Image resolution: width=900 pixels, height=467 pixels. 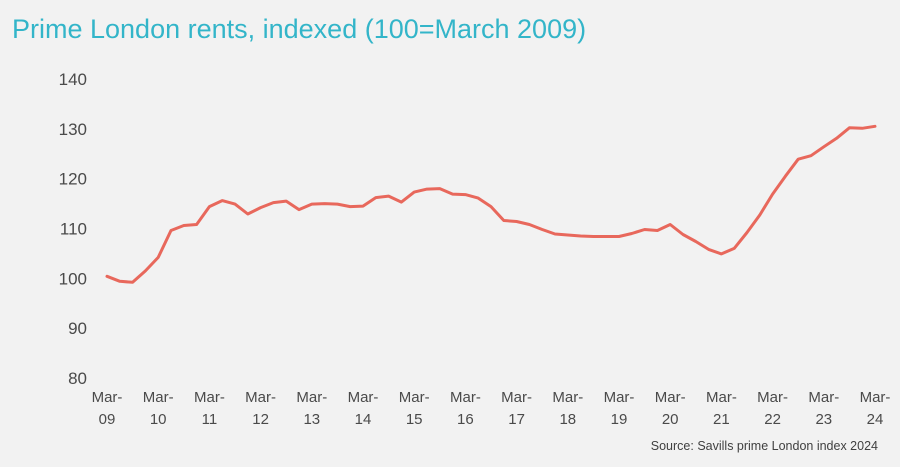 What do you see at coordinates (414, 419) in the screenshot?
I see `x-tick-label: 15` at bounding box center [414, 419].